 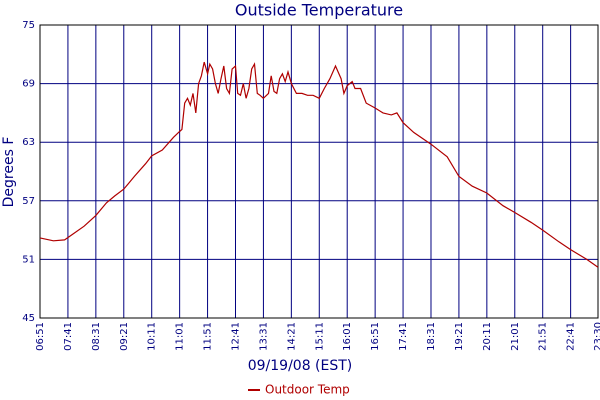 What do you see at coordinates (300, 366) in the screenshot?
I see `x-axis-label: 09/19/08 (EST)` at bounding box center [300, 366].